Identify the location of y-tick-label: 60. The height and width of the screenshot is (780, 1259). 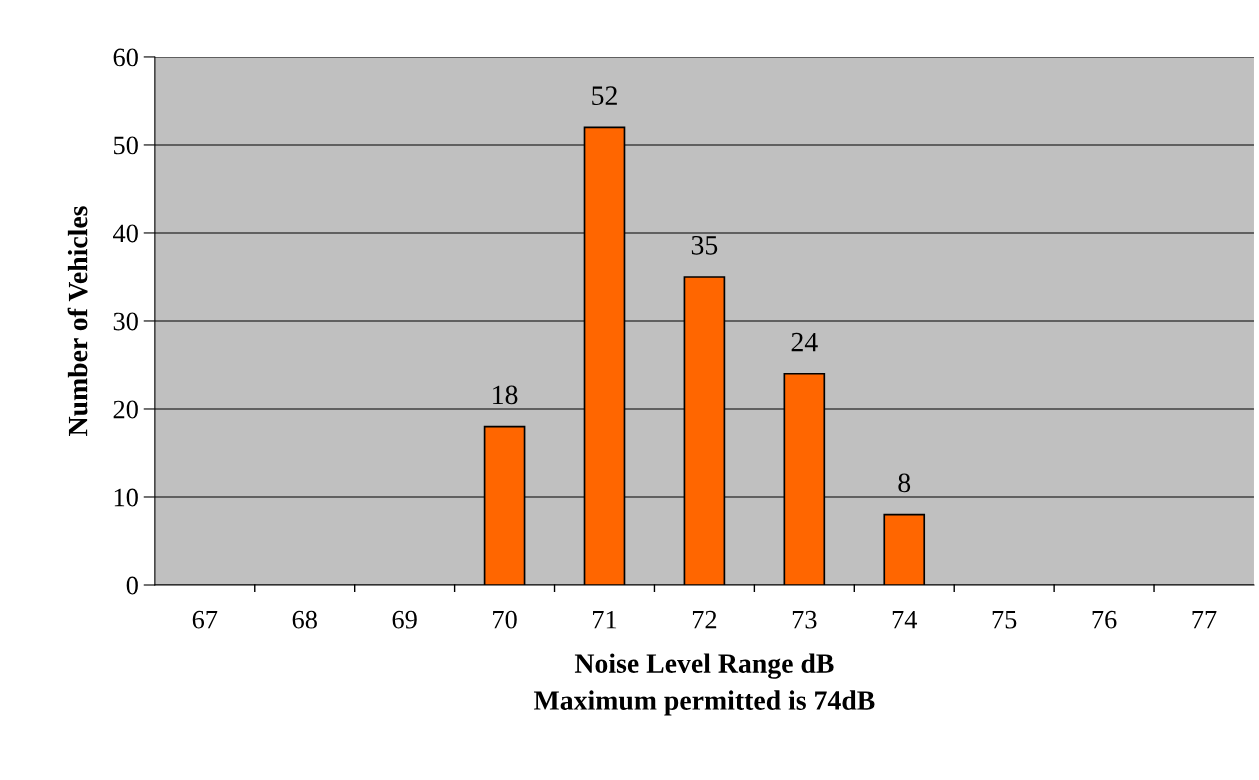
(125, 57).